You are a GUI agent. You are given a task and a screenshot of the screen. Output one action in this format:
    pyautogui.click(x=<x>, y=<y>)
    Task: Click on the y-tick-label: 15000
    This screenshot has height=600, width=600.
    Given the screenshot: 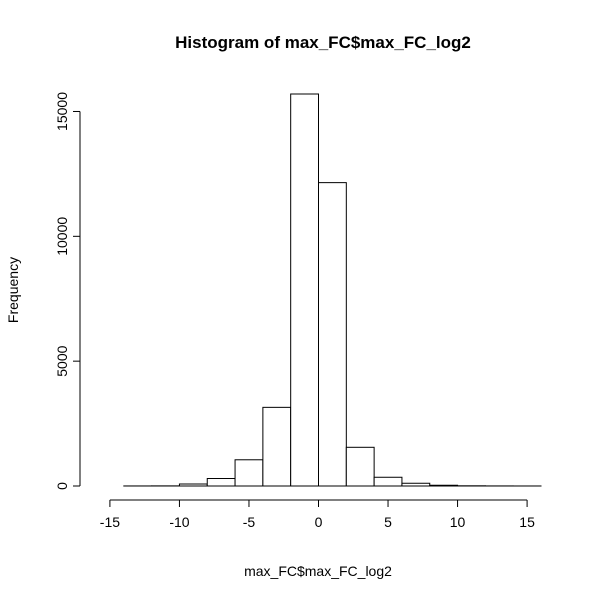 What is the action you would take?
    pyautogui.click(x=62, y=111)
    